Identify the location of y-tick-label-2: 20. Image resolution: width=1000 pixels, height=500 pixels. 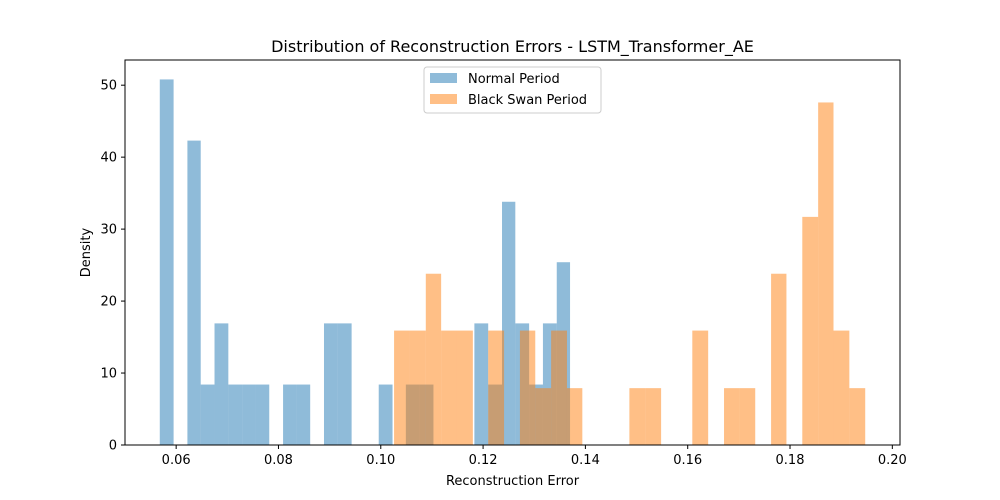
(108, 302).